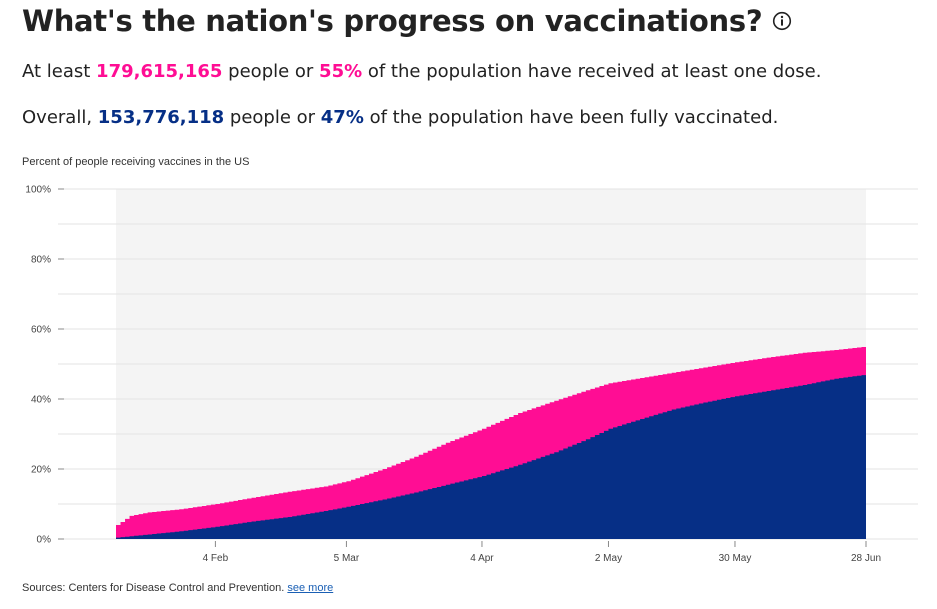  What do you see at coordinates (310, 588) in the screenshot?
I see `see-more-link: see more` at bounding box center [310, 588].